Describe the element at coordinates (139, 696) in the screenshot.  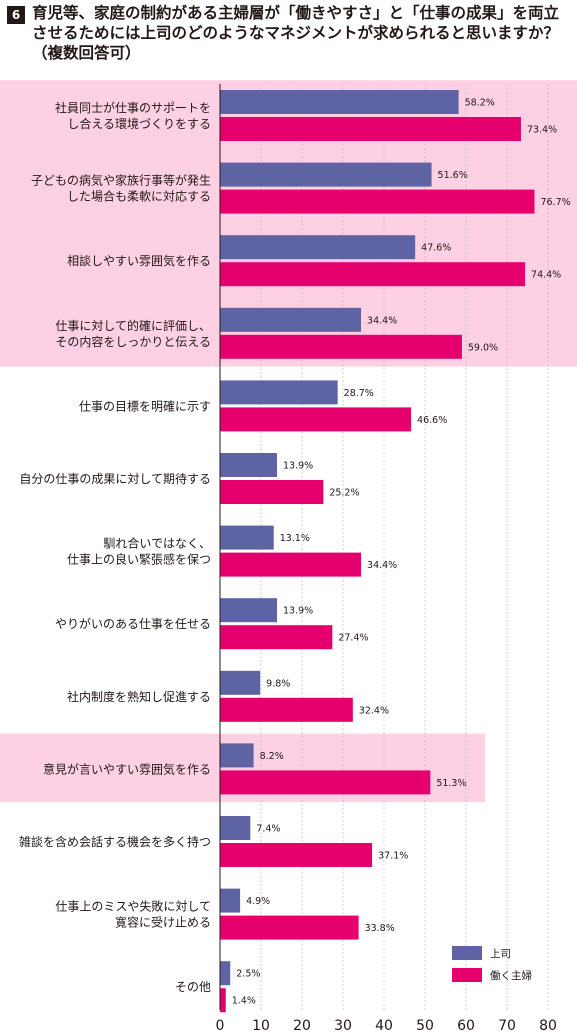
I see `category-label: 社内制度を熟知し促進する` at that location.